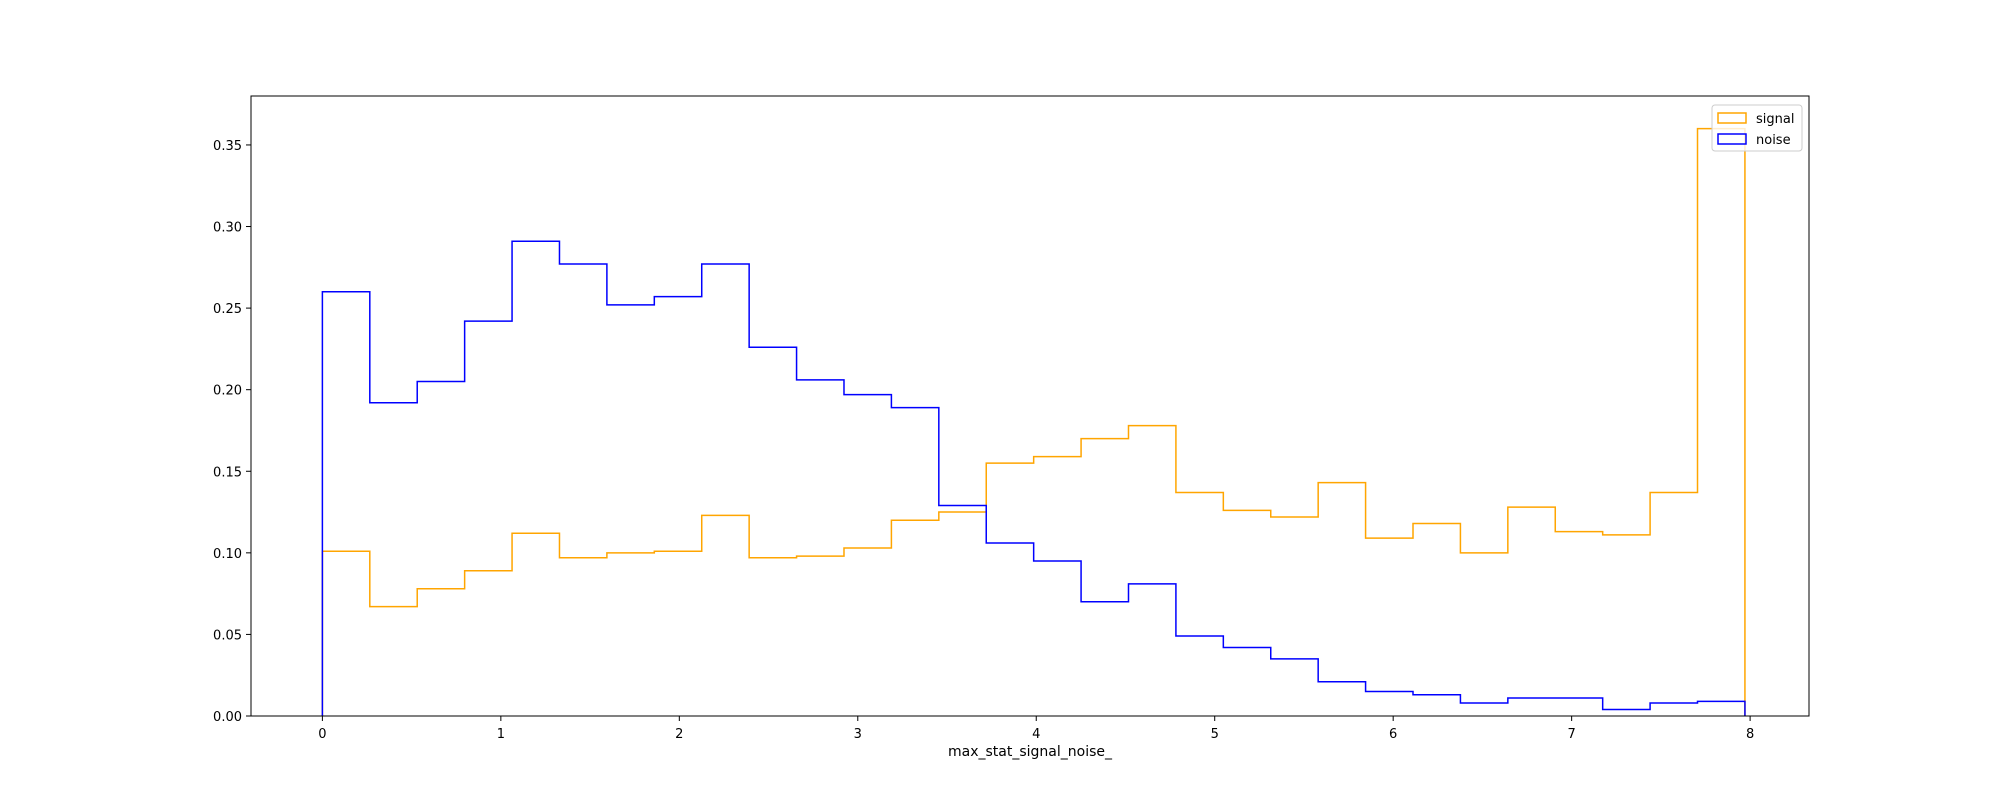 Image resolution: width=2000 pixels, height=800 pixels. I want to click on x-tick-label-1: 1, so click(501, 734).